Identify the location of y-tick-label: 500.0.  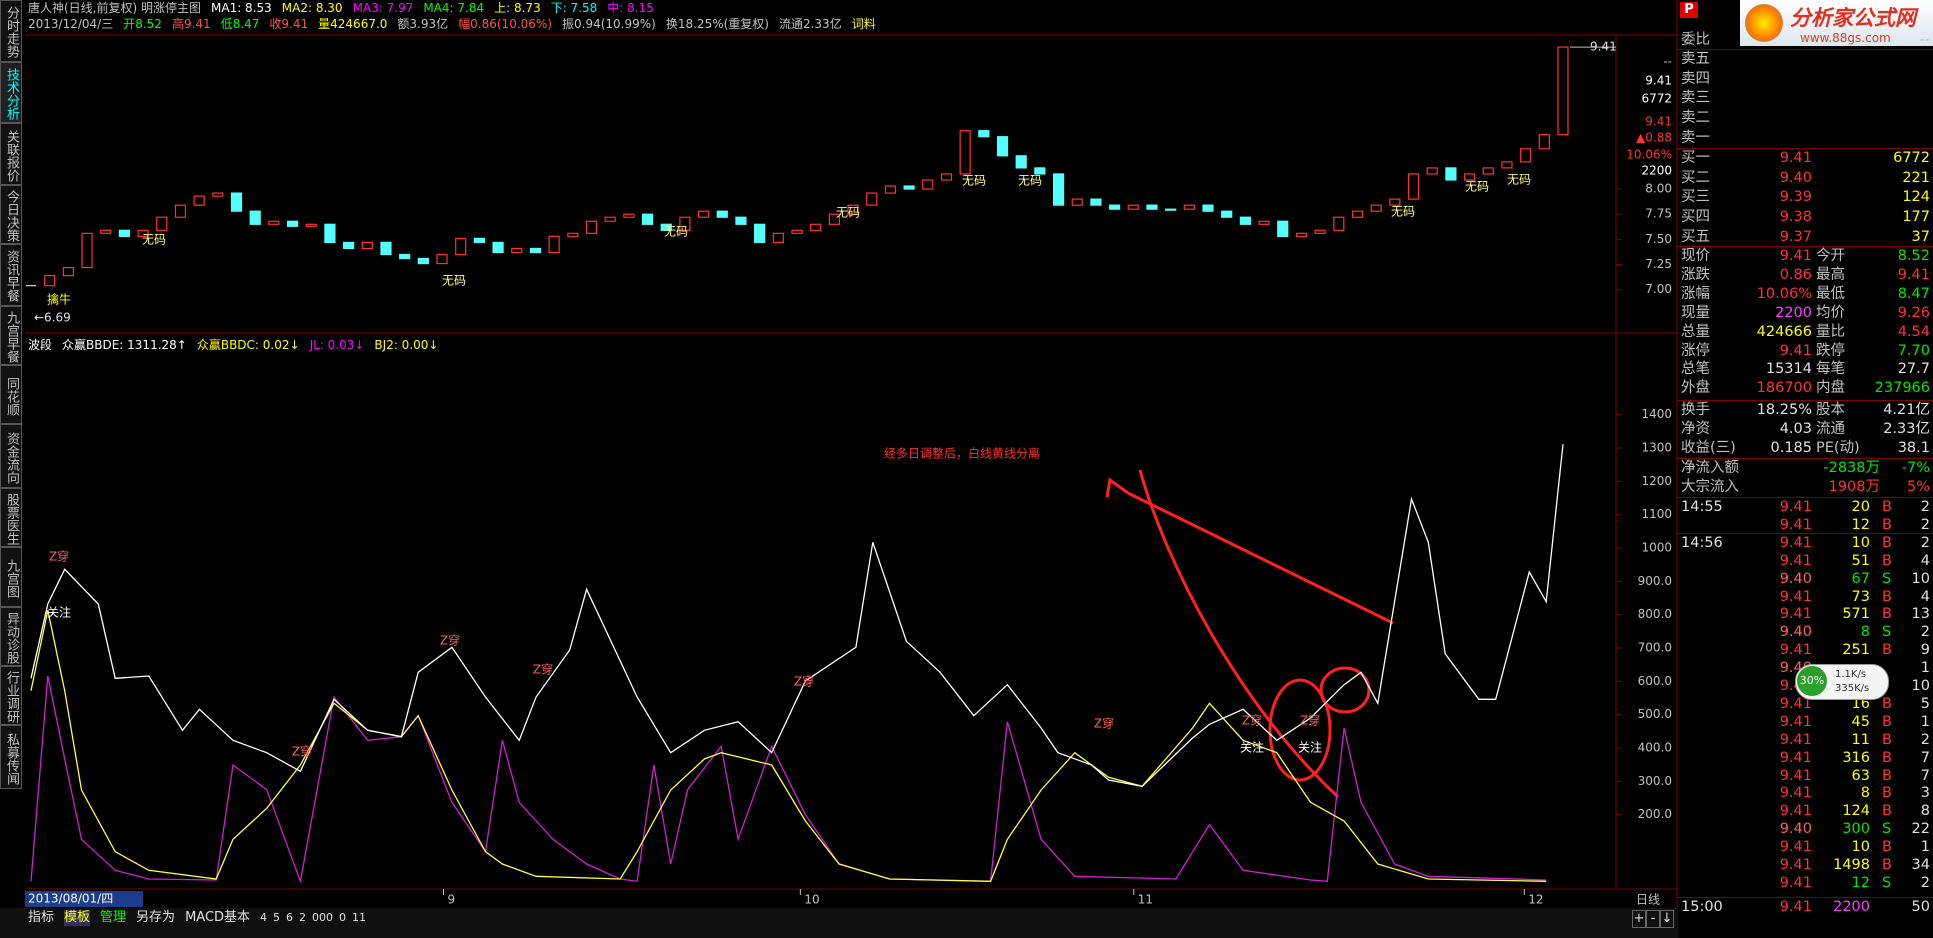
(1655, 714).